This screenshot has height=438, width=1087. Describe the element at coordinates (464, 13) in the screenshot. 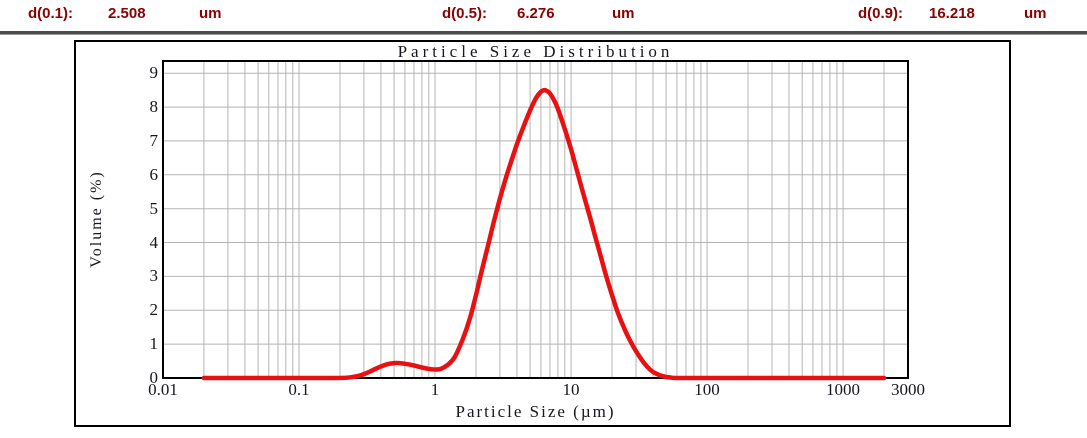

I see `d50-label: d(0.5):` at that location.